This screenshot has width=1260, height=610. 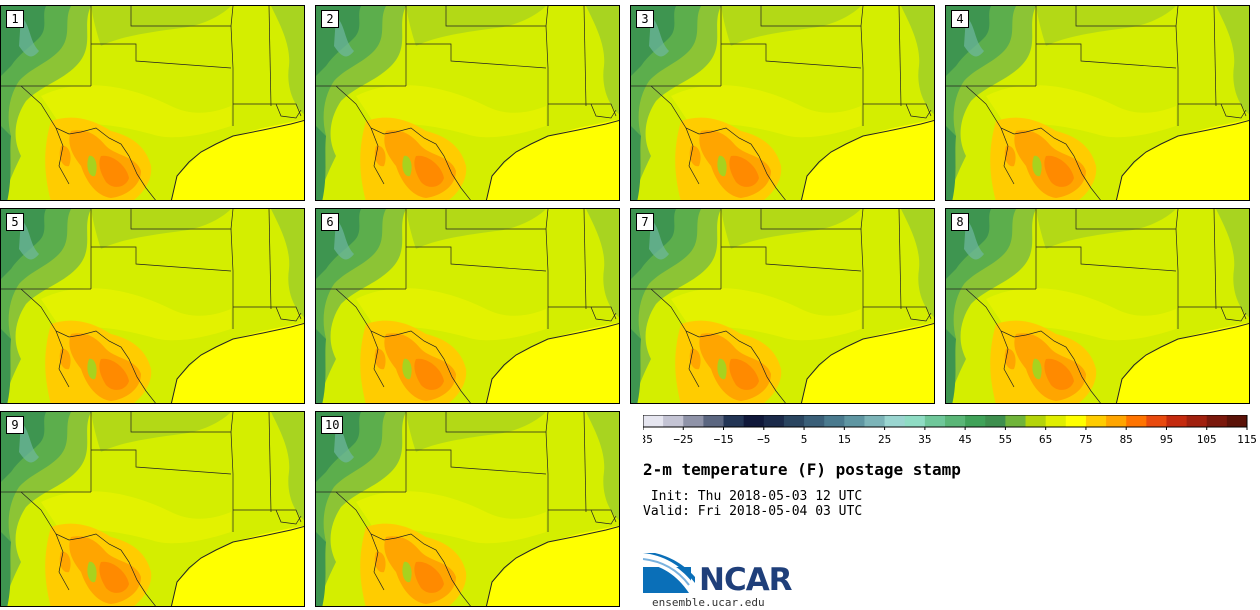 I want to click on colorbar-tick-label: 35, so click(x=924, y=439).